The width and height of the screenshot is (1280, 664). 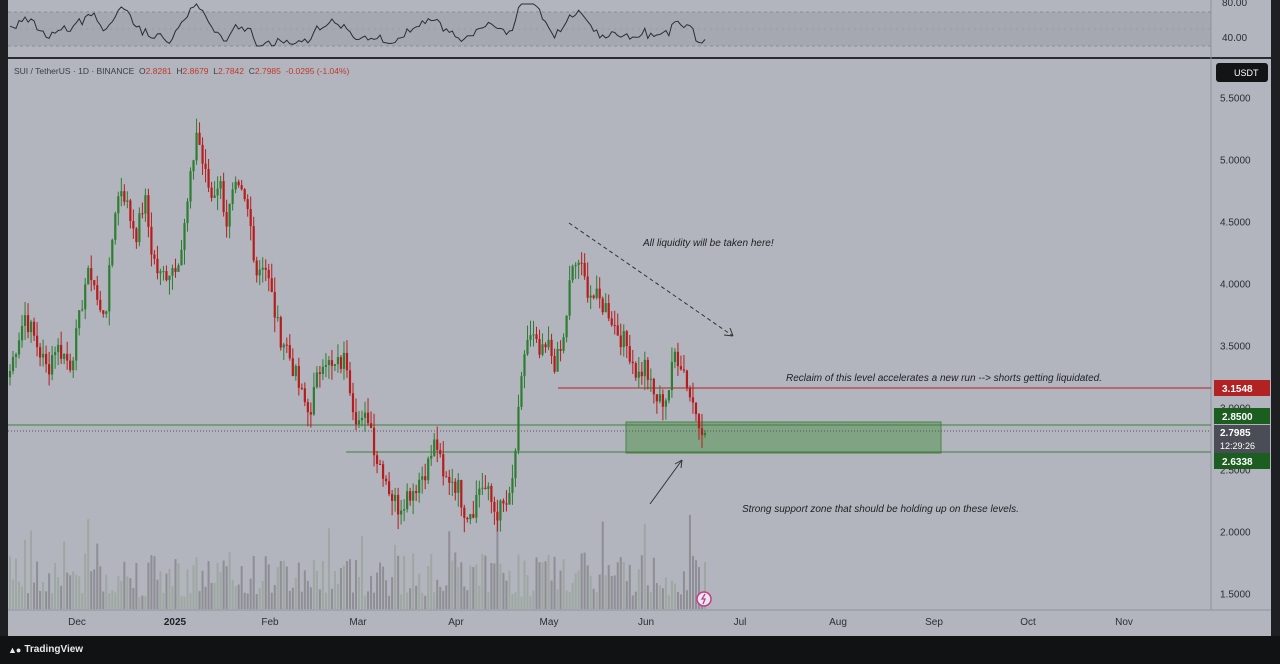 What do you see at coordinates (1237, 389) in the screenshot?
I see `resistance-price-label: 3.1548` at bounding box center [1237, 389].